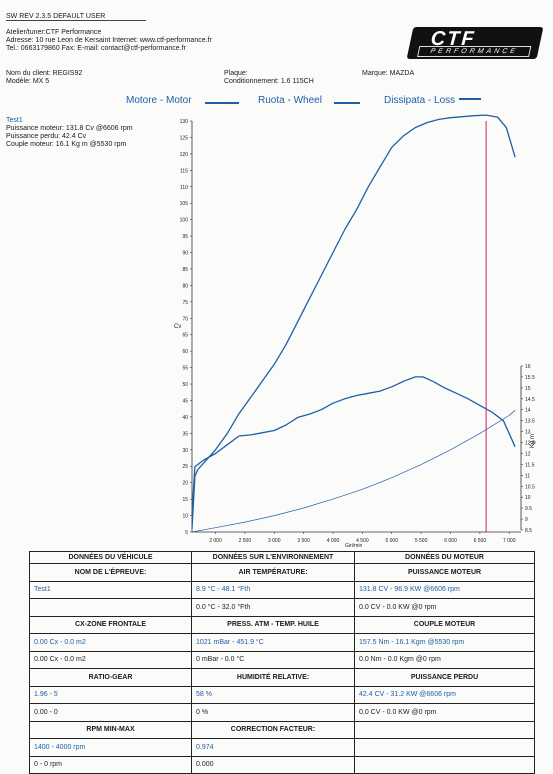 The height and width of the screenshot is (774, 553). I want to click on y-axis-left-label: Cv, so click(177, 327).